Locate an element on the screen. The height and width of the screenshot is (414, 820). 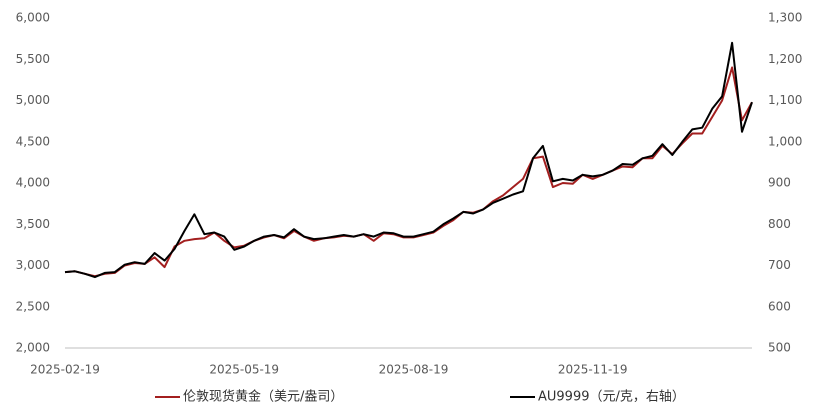
y2-tick-label: 900 is located at coordinates (779, 183).